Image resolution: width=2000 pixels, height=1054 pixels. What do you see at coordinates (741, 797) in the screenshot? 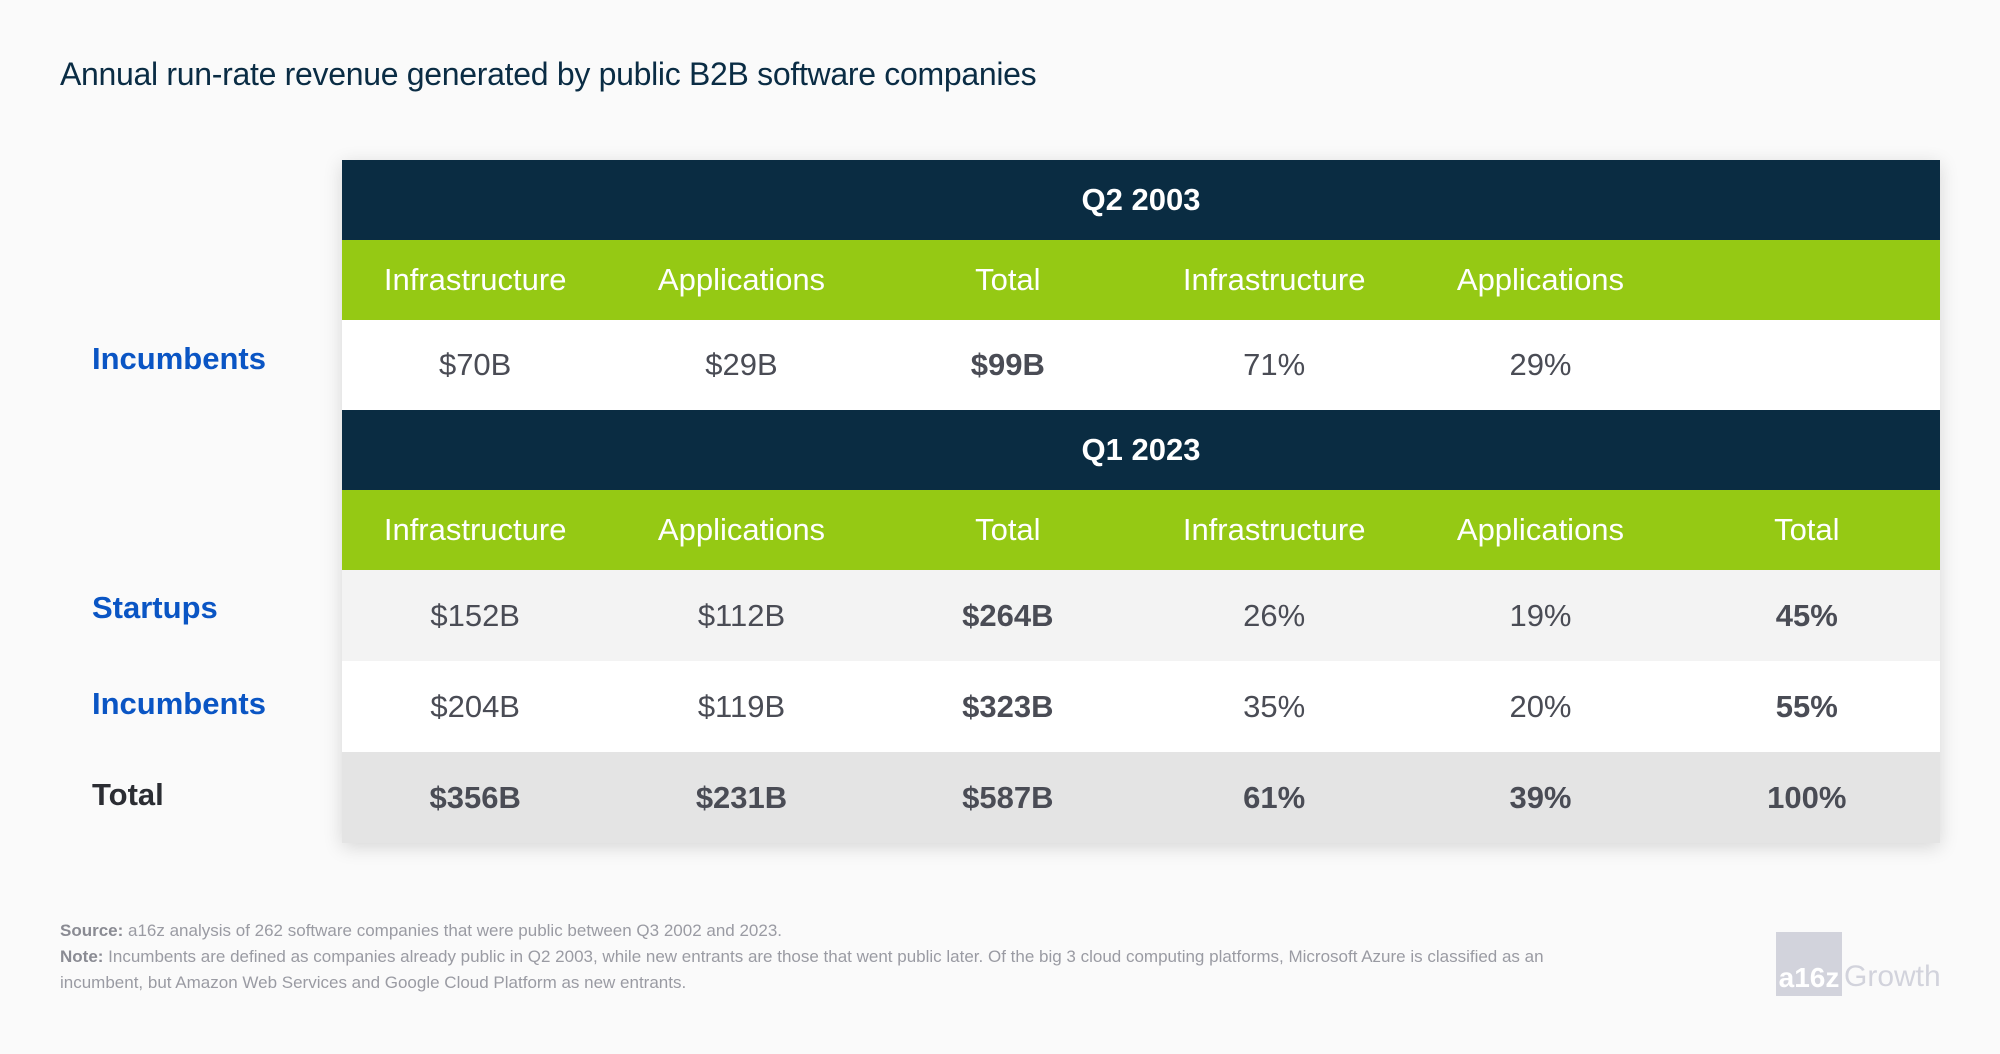
I see `cell: $231B` at bounding box center [741, 797].